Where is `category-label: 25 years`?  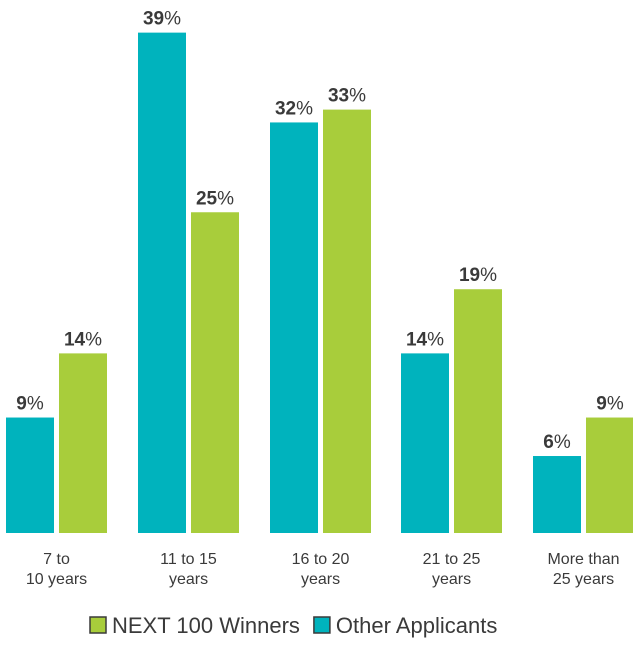 category-label: 25 years is located at coordinates (583, 579).